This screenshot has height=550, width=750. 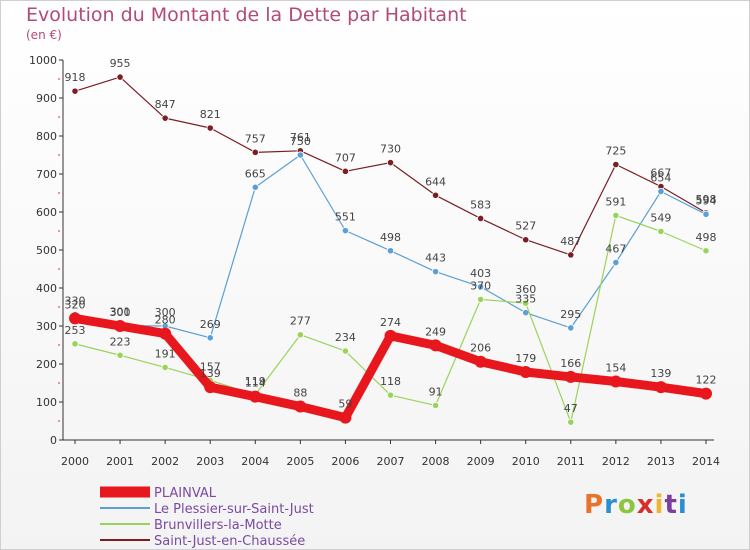 I want to click on y-tick-label: 1000, so click(x=43, y=60).